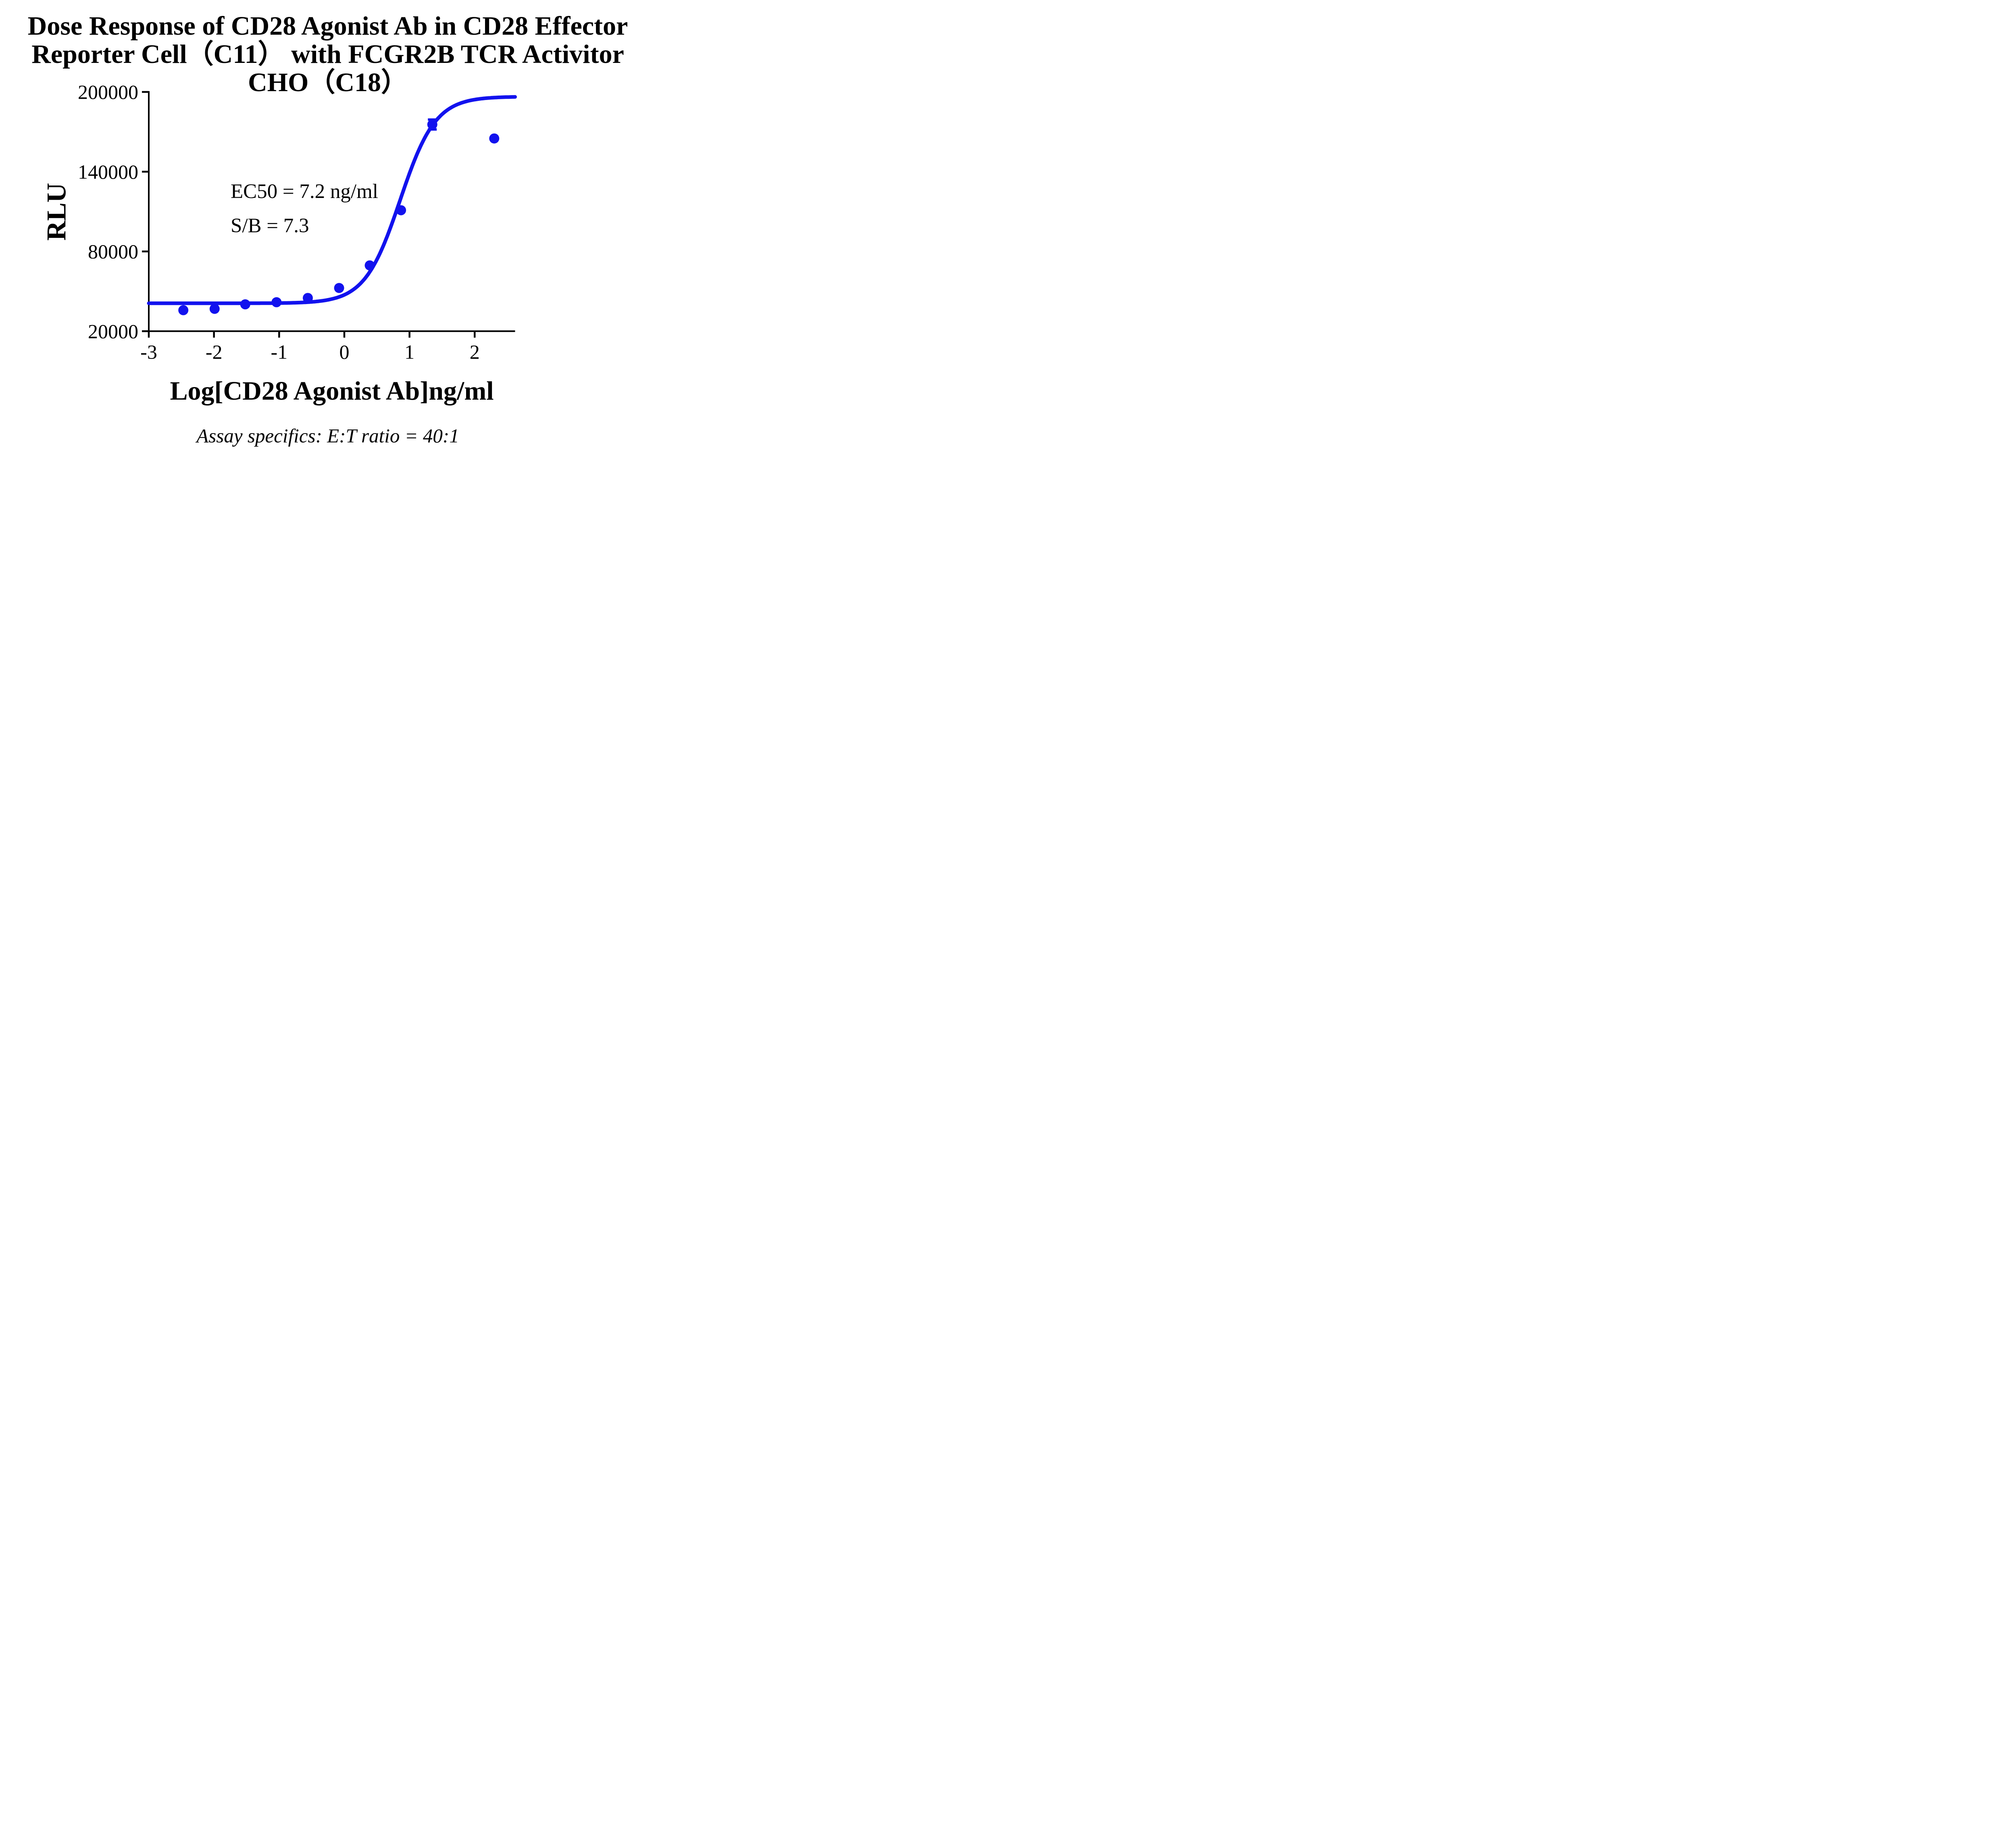 The height and width of the screenshot is (1847, 2016). Describe the element at coordinates (409, 351) in the screenshot. I see `x-tick-label: 1` at that location.